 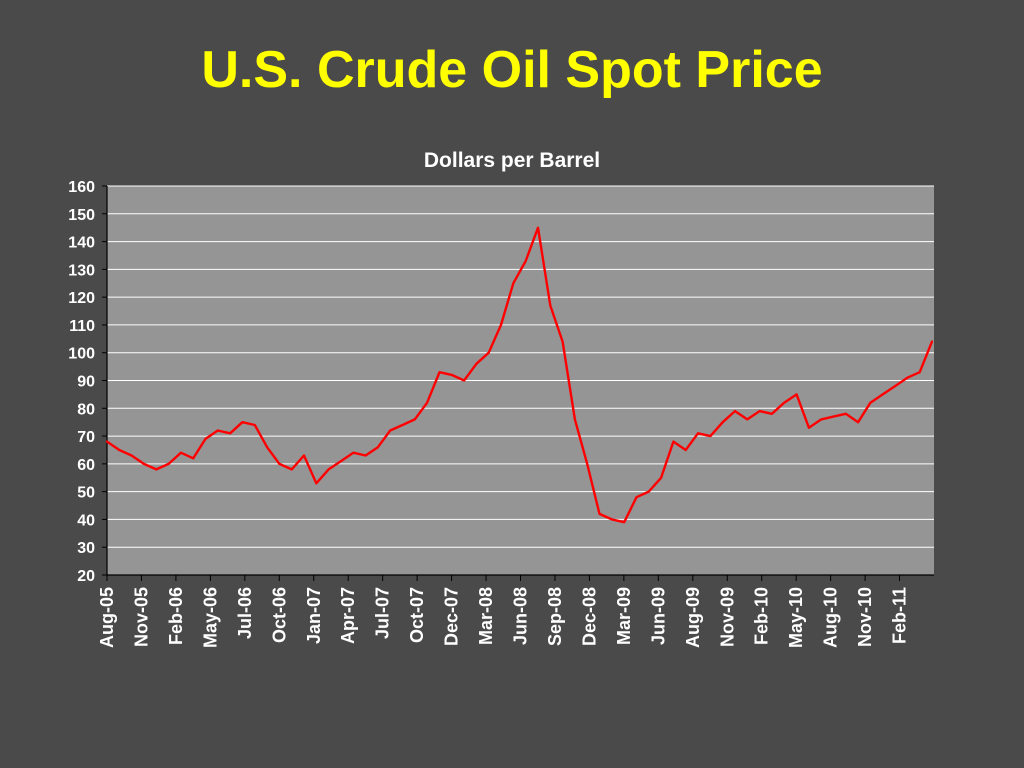 What do you see at coordinates (624, 616) in the screenshot?
I see `x-tick-label: Mar-09` at bounding box center [624, 616].